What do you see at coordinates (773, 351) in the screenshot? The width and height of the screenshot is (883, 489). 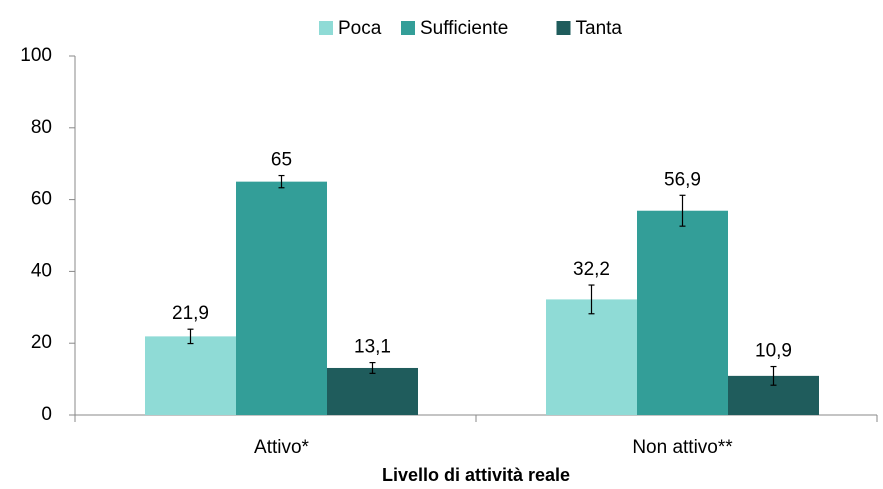 I see `data-label: 10,9` at bounding box center [773, 351].